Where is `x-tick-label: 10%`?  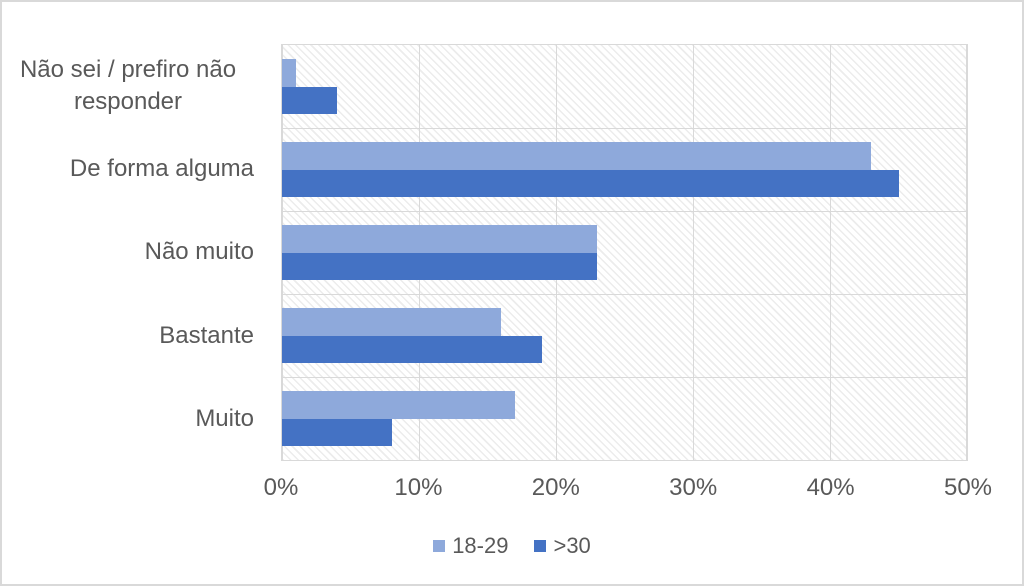 x-tick-label: 10% is located at coordinates (418, 487).